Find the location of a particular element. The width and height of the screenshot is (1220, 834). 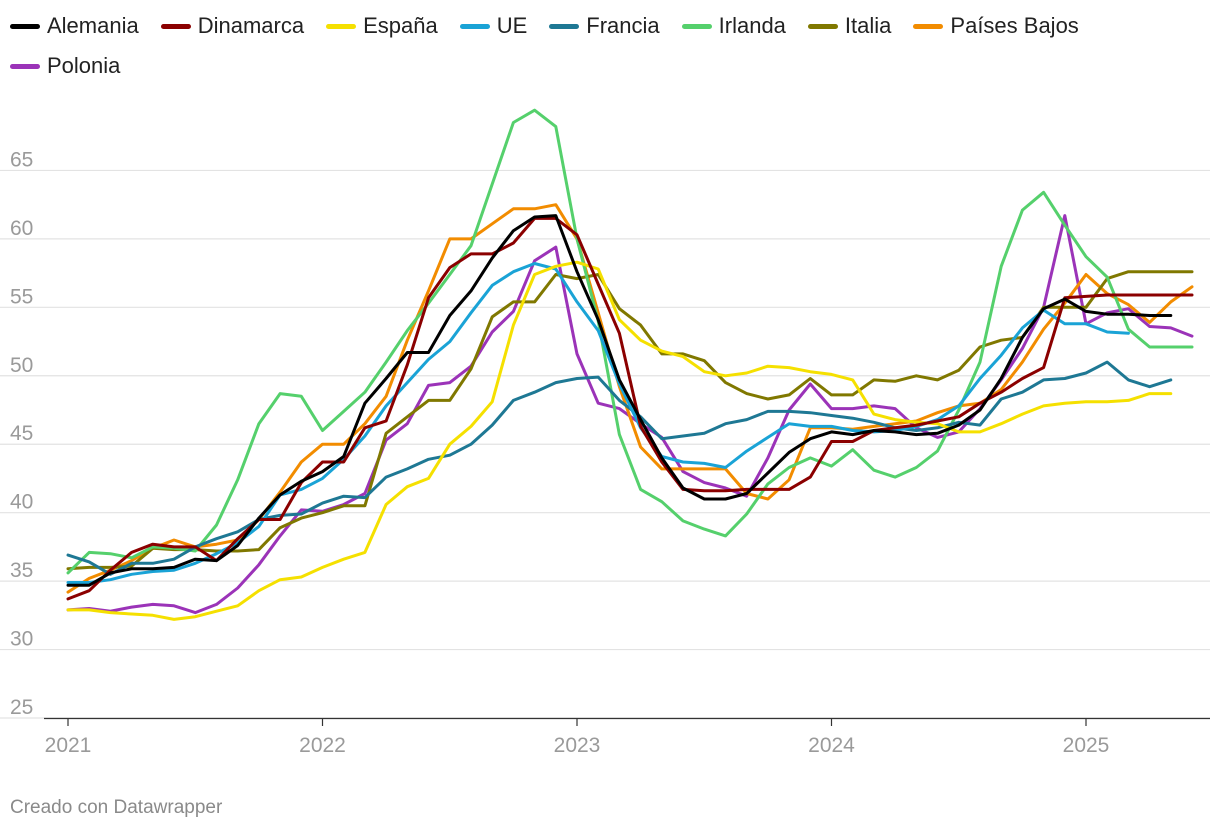

legend-label: España is located at coordinates (400, 25).